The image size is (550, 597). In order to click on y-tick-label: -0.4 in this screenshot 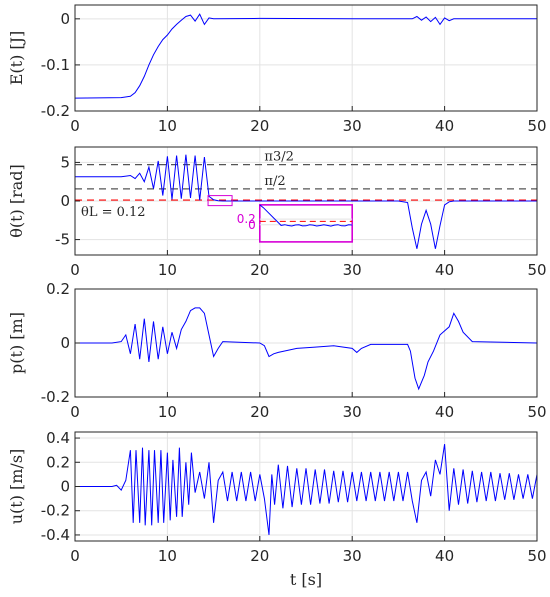, I will do `click(55, 535)`.